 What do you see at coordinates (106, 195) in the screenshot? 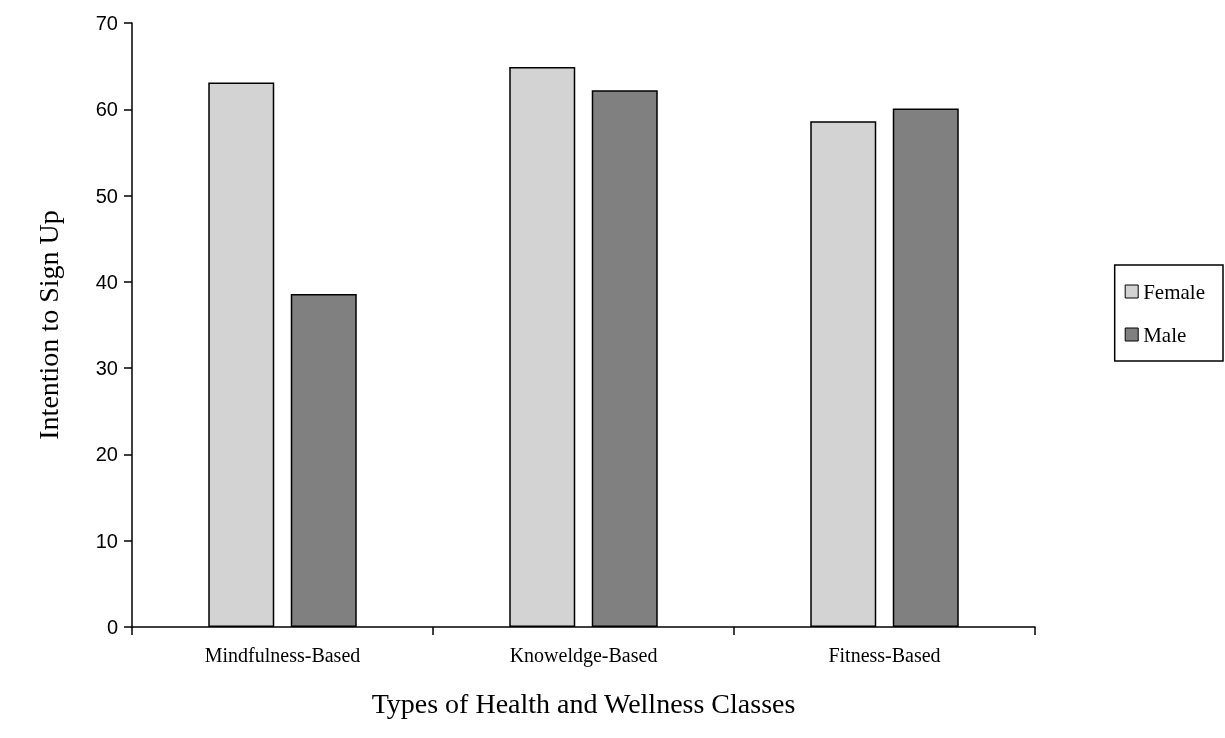
I see `y-tick-label: 50` at bounding box center [106, 195].